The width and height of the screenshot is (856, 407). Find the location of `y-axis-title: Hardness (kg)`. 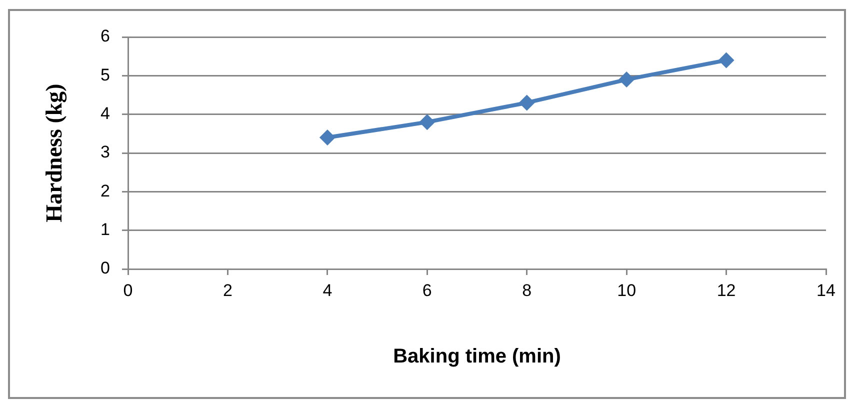

y-axis-title: Hardness (kg) is located at coordinates (55, 153).